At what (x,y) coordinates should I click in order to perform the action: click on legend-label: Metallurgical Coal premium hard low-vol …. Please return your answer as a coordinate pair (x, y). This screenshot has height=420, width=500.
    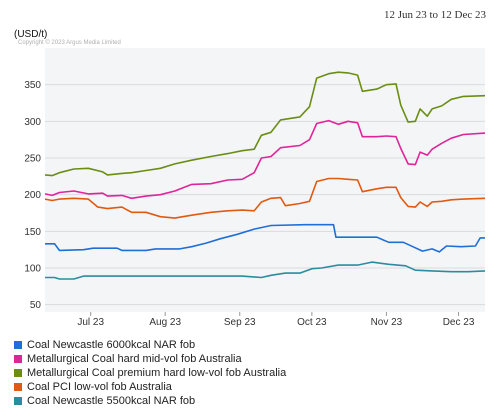
    Looking at the image, I should click on (157, 373).